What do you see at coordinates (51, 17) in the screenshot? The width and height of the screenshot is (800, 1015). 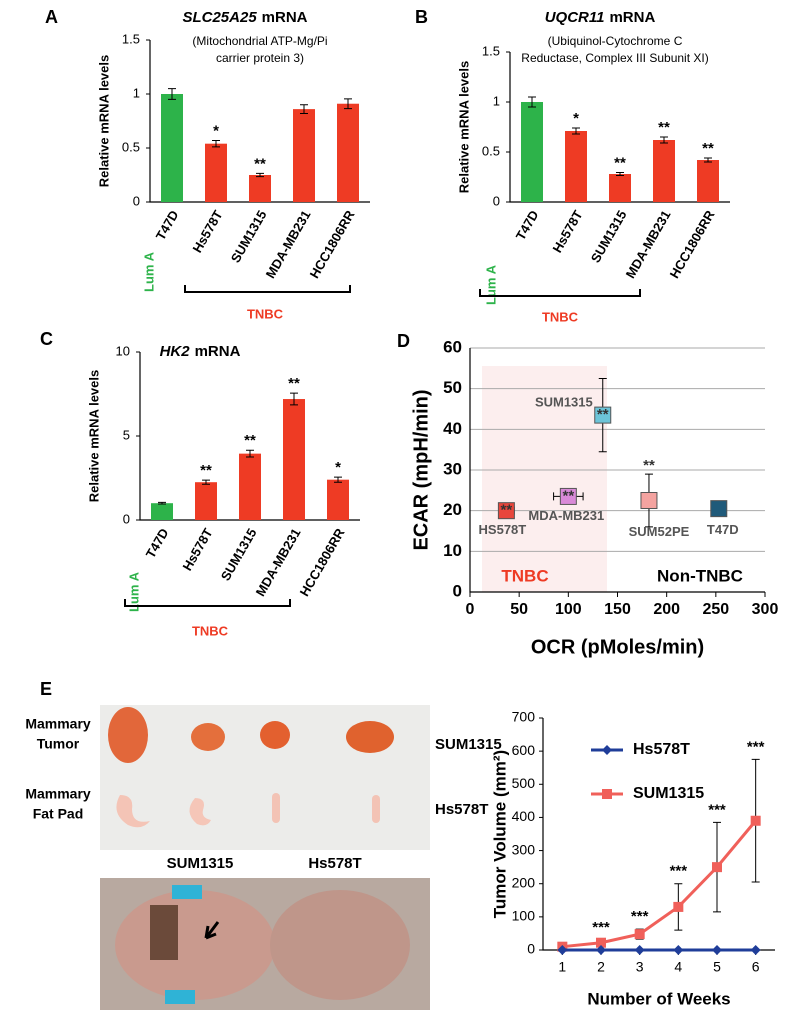 I see `panel-label: A` at bounding box center [51, 17].